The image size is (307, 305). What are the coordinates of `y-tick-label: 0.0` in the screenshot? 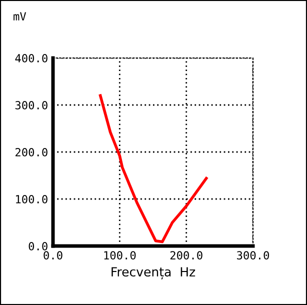 It's located at (38, 246).